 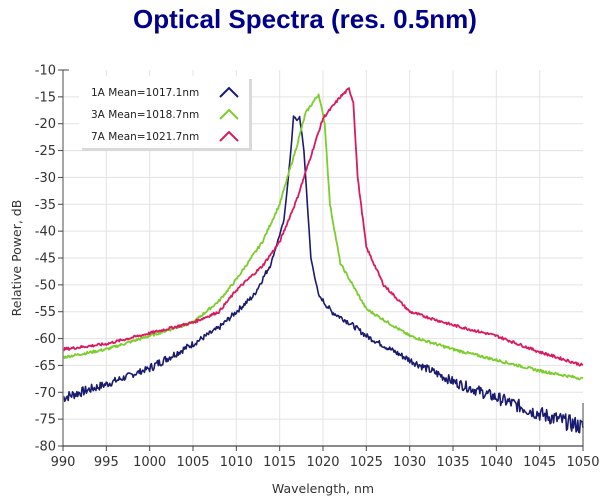 I want to click on x-tick-label: 1000, so click(x=149, y=462).